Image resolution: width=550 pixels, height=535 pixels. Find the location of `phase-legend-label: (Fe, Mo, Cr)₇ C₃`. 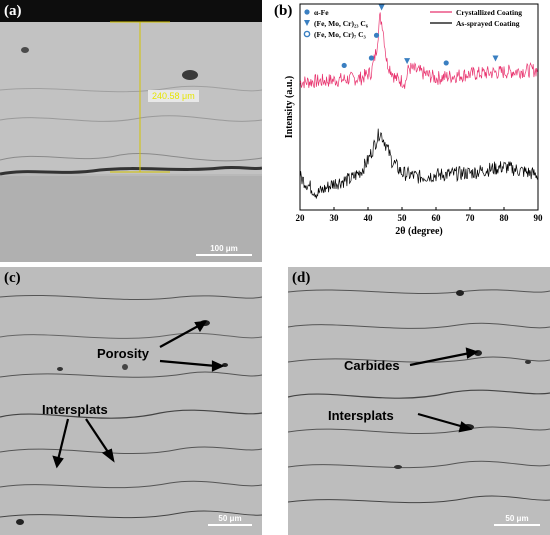

phase-legend-label: (Fe, Mo, Cr)₇ C₃ is located at coordinates (340, 34).